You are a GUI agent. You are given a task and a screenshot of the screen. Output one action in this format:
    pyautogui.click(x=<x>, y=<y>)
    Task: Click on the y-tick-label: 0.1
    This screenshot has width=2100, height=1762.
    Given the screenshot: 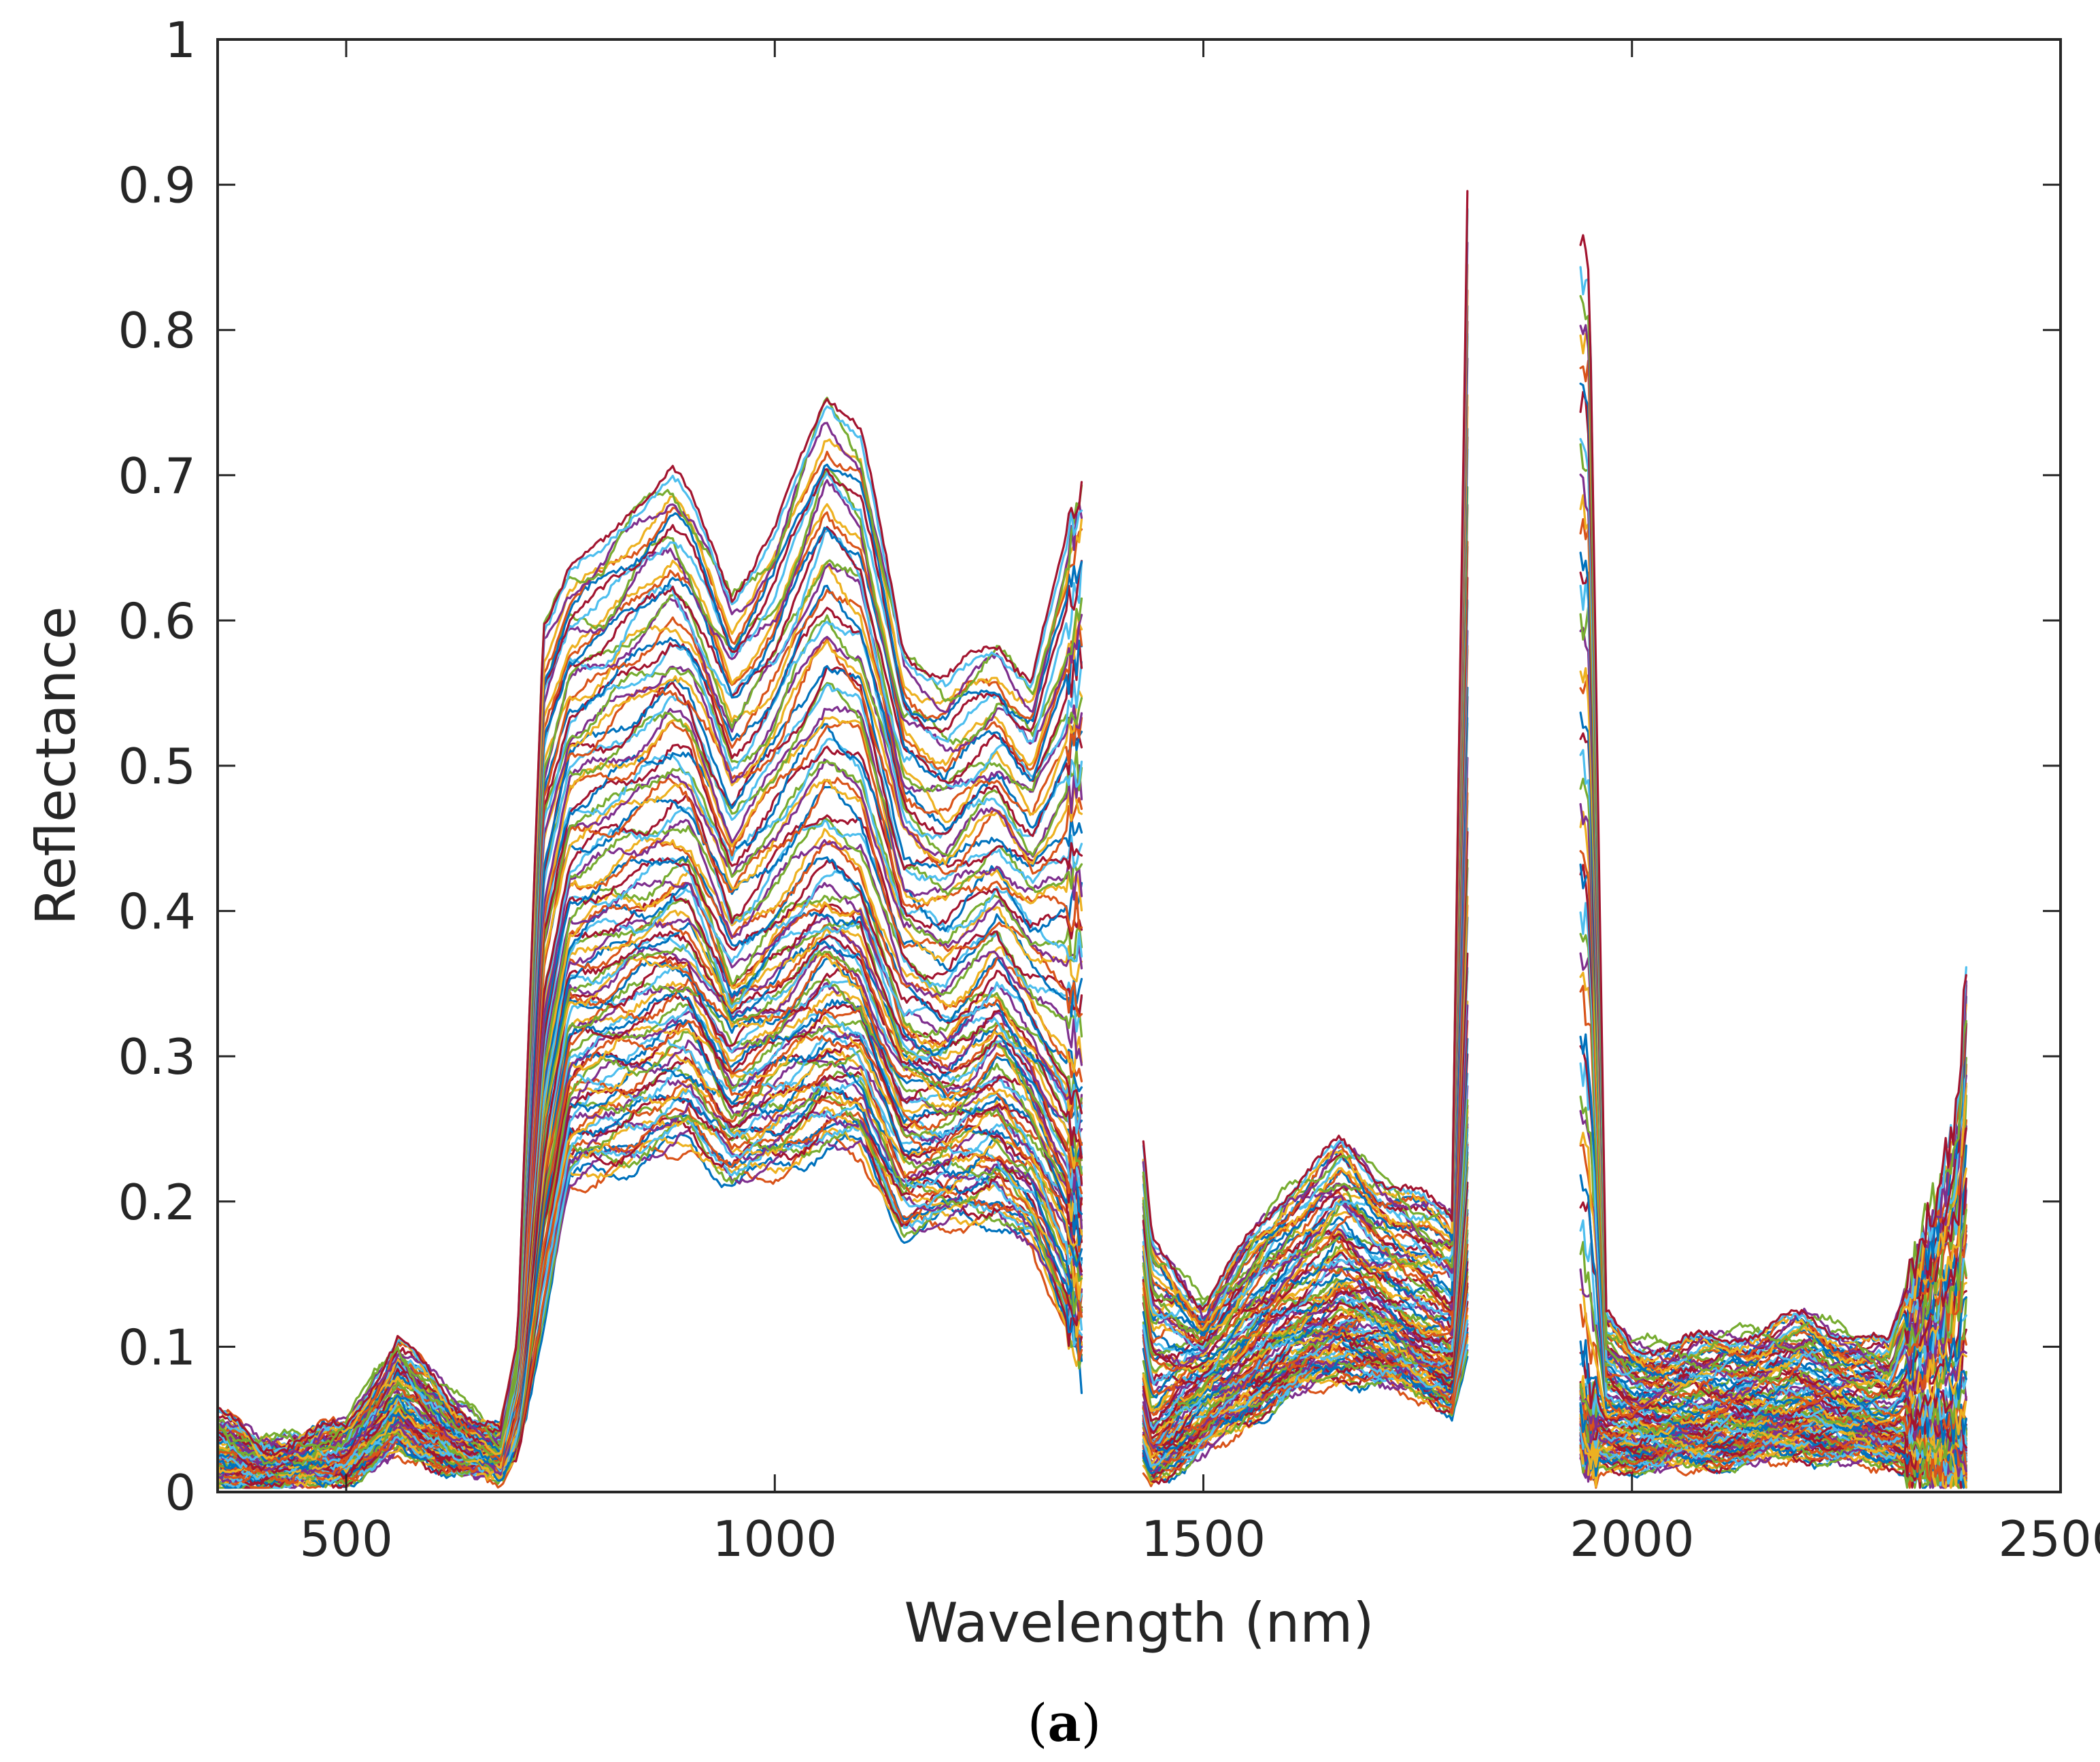 What is the action you would take?
    pyautogui.click(x=157, y=1347)
    